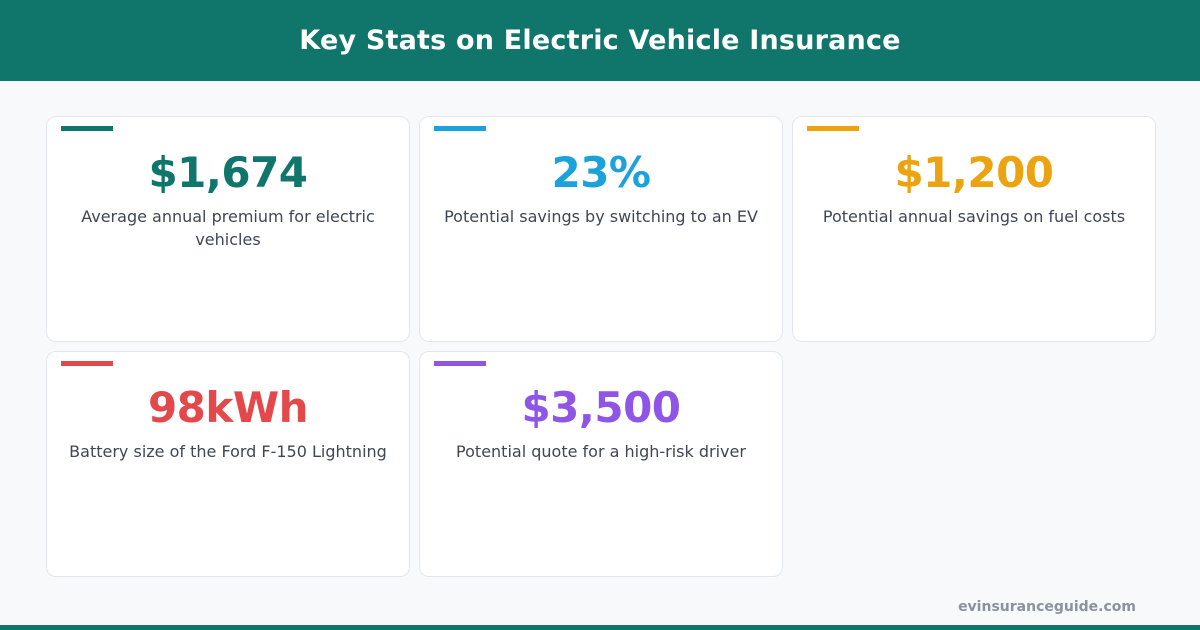 This screenshot has height=630, width=1200. I want to click on page-title: Key Stats on Electric Vehicle Insurance, so click(600, 40).